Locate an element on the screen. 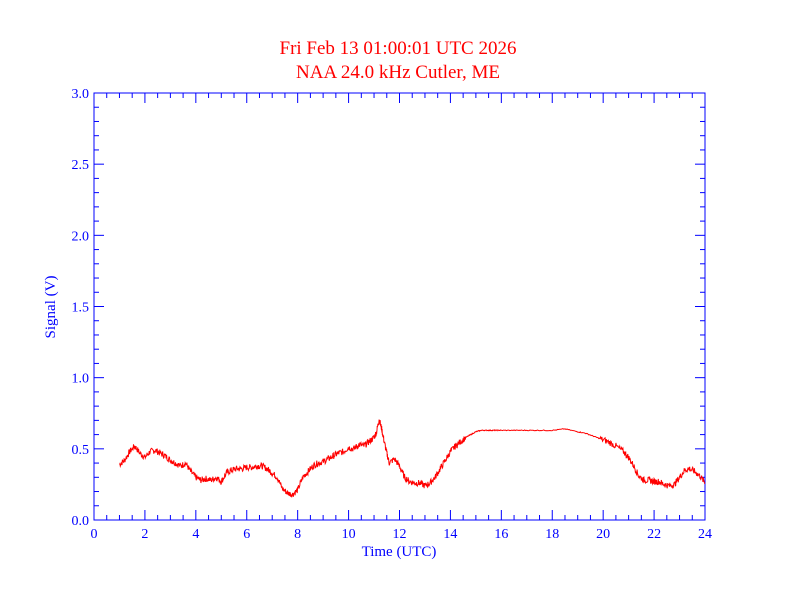 This screenshot has height=612, width=792. x-tick-label: 16 is located at coordinates (501, 534).